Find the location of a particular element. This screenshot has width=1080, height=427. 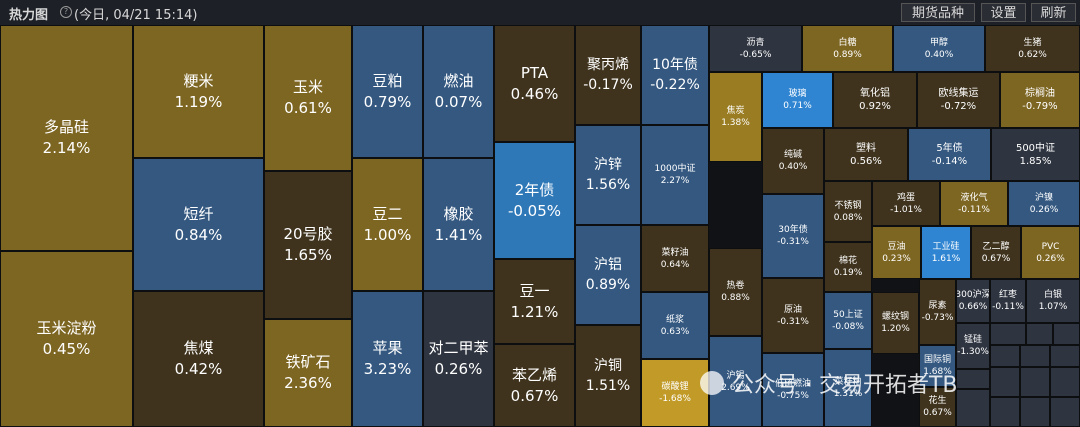

refresh-button: 刷新 is located at coordinates (1053, 12).